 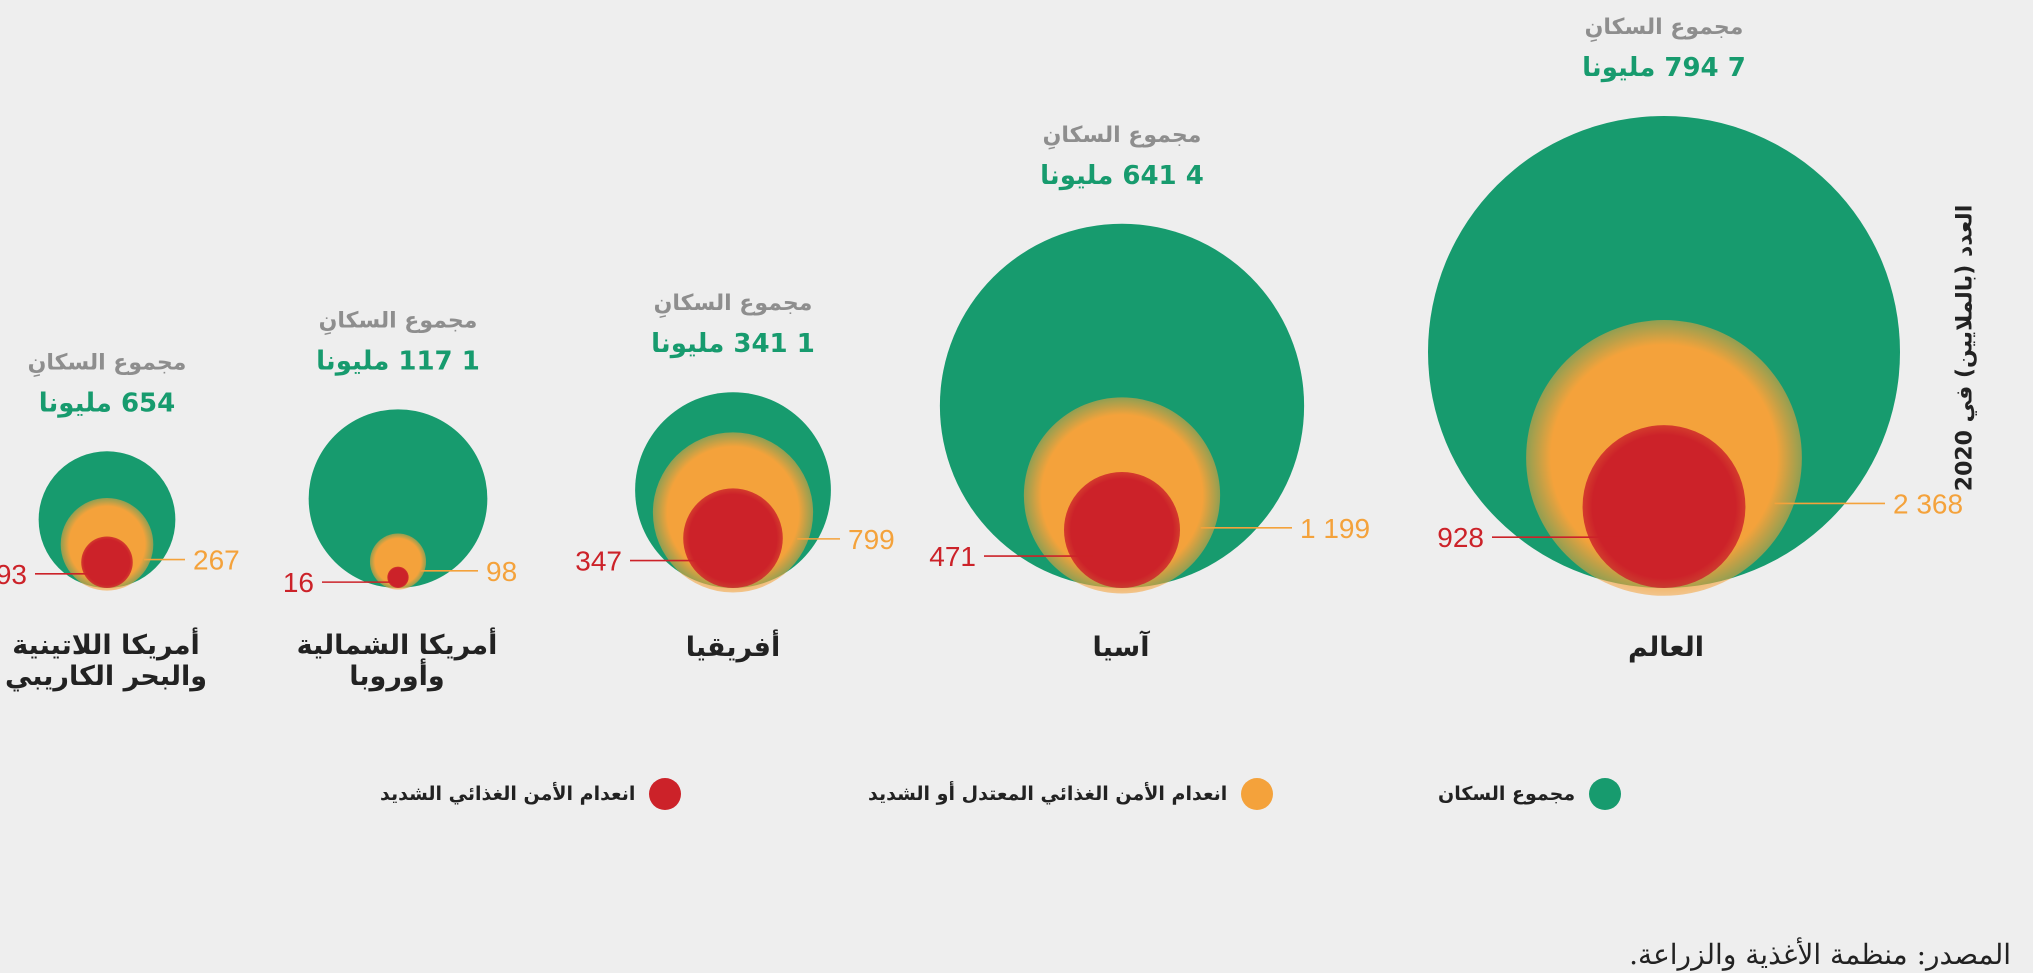 I want to click on bubble-population-north-america-europe, so click(x=398, y=498).